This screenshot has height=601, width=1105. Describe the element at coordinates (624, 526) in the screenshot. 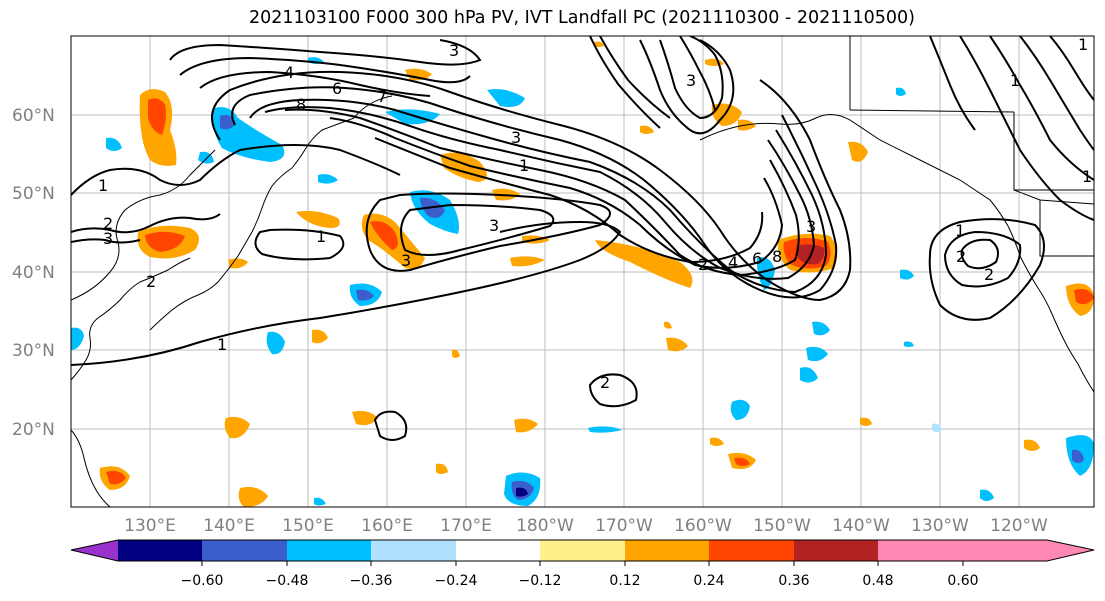

I see `lon-label: 170°W` at that location.